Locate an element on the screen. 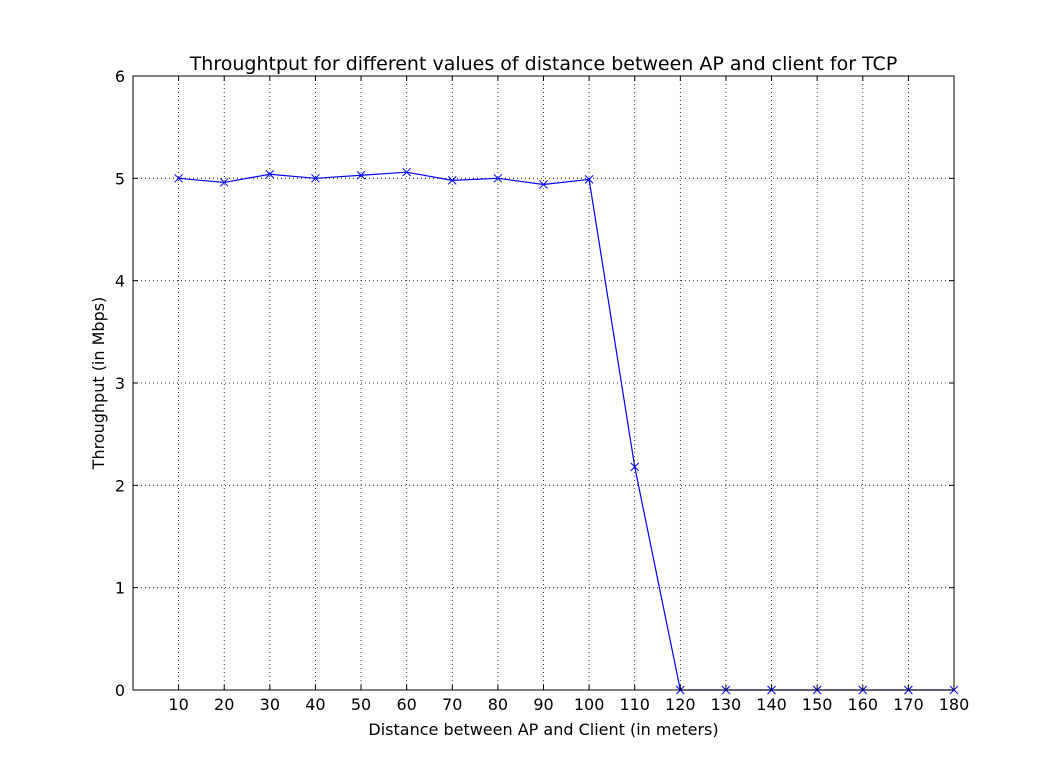  x-tick-label: 40 is located at coordinates (315, 704).